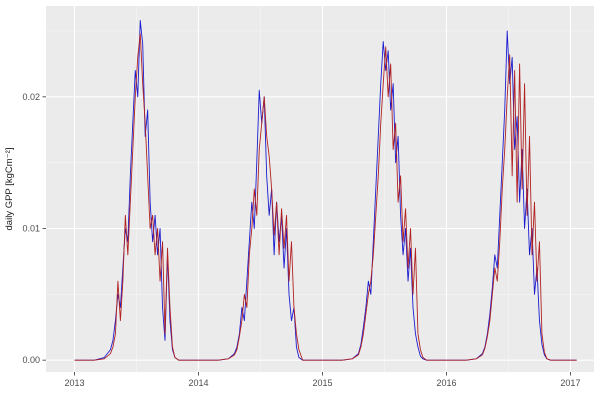  Describe the element at coordinates (9, 189) in the screenshot. I see `y-axis-title: daily GPP [kgCm⁻²]` at that location.